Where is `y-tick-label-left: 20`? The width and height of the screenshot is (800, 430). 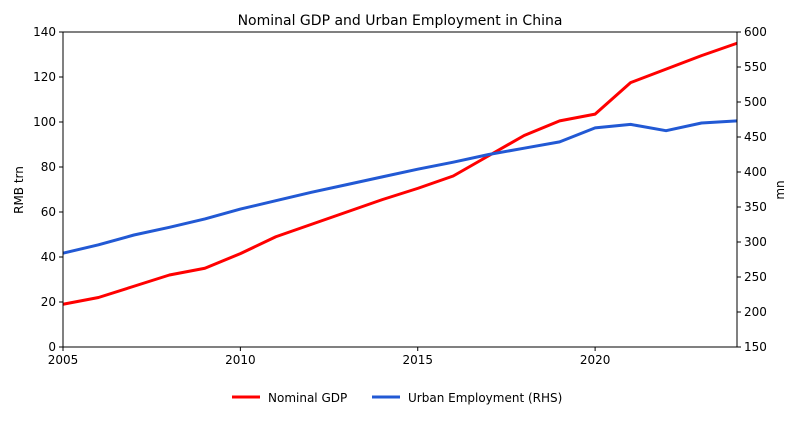 y-tick-label-left: 20 is located at coordinates (48, 302).